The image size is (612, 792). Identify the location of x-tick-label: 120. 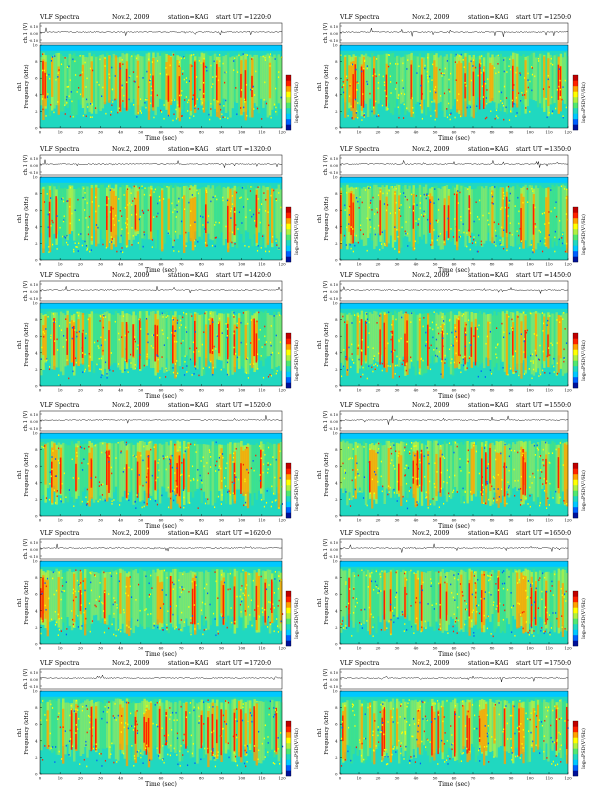
(282, 390).